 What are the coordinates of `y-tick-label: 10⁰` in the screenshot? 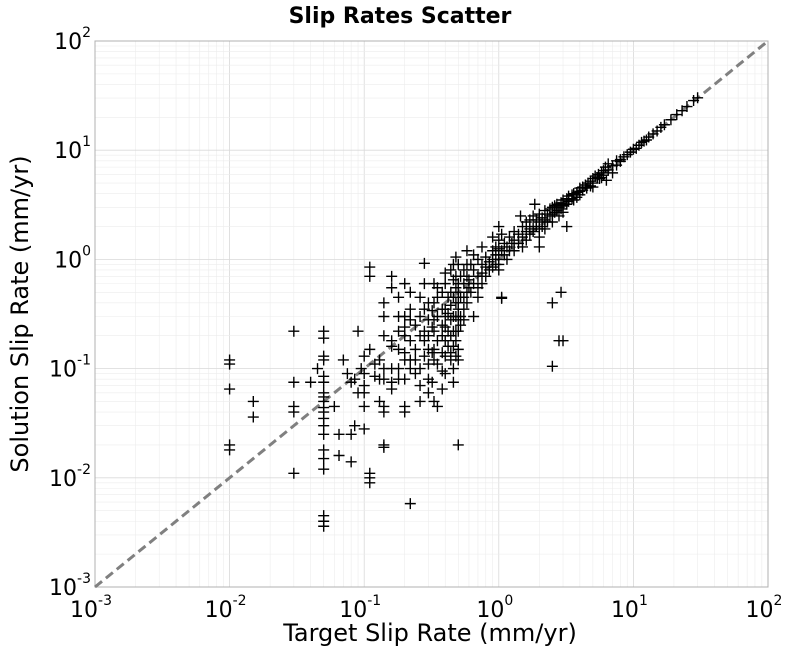 It's located at (72, 258).